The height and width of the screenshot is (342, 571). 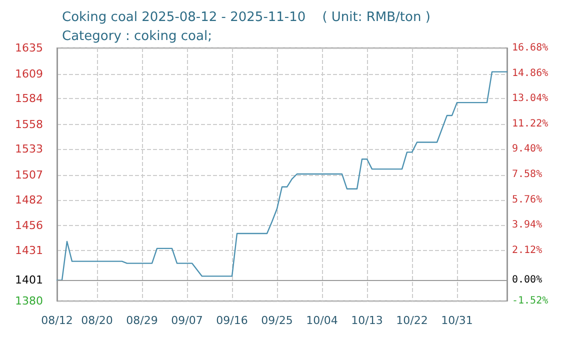 I want to click on x-tick-label: 10/31, so click(x=457, y=320).